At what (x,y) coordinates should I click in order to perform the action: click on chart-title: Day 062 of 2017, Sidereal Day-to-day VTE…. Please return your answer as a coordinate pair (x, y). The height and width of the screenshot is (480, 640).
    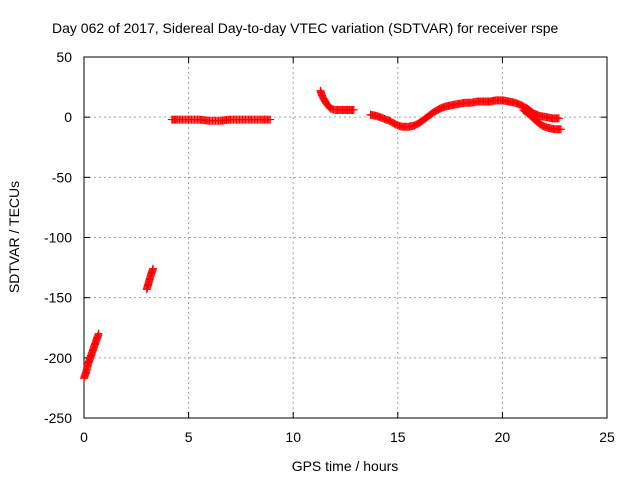
    Looking at the image, I should click on (305, 28).